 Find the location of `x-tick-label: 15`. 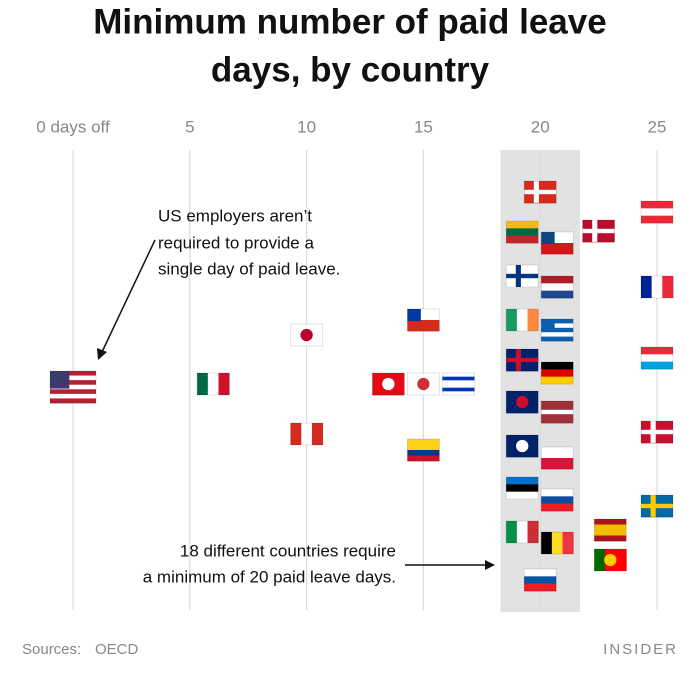

x-tick-label: 15 is located at coordinates (423, 126).